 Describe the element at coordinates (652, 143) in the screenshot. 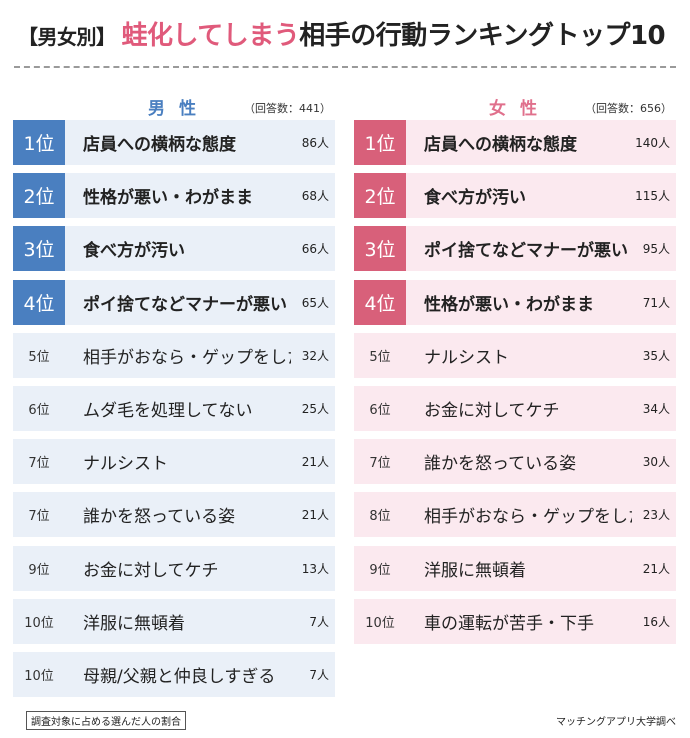

I see `count-value: 140人` at that location.